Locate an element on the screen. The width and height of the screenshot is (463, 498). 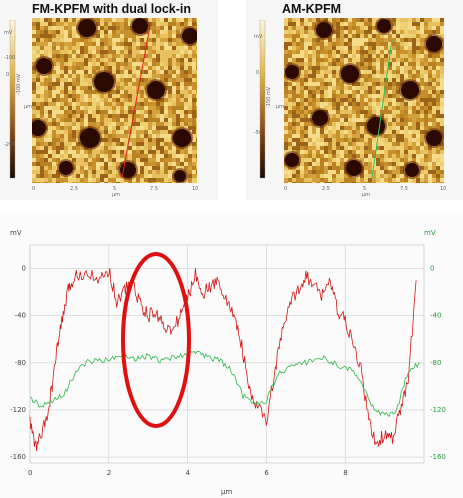
colorbar-side-label: -150 mV is located at coordinates (269, 97).